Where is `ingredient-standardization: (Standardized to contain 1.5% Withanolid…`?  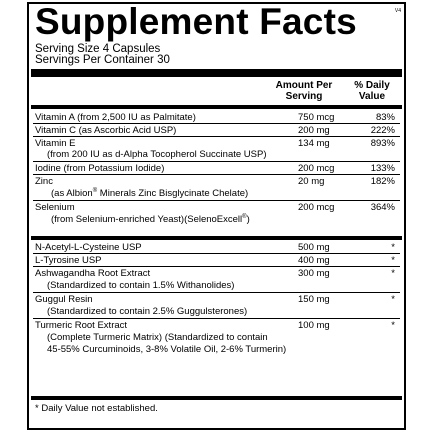
ingredient-standardization: (Standardized to contain 1.5% Withanolid… is located at coordinates (141, 285).